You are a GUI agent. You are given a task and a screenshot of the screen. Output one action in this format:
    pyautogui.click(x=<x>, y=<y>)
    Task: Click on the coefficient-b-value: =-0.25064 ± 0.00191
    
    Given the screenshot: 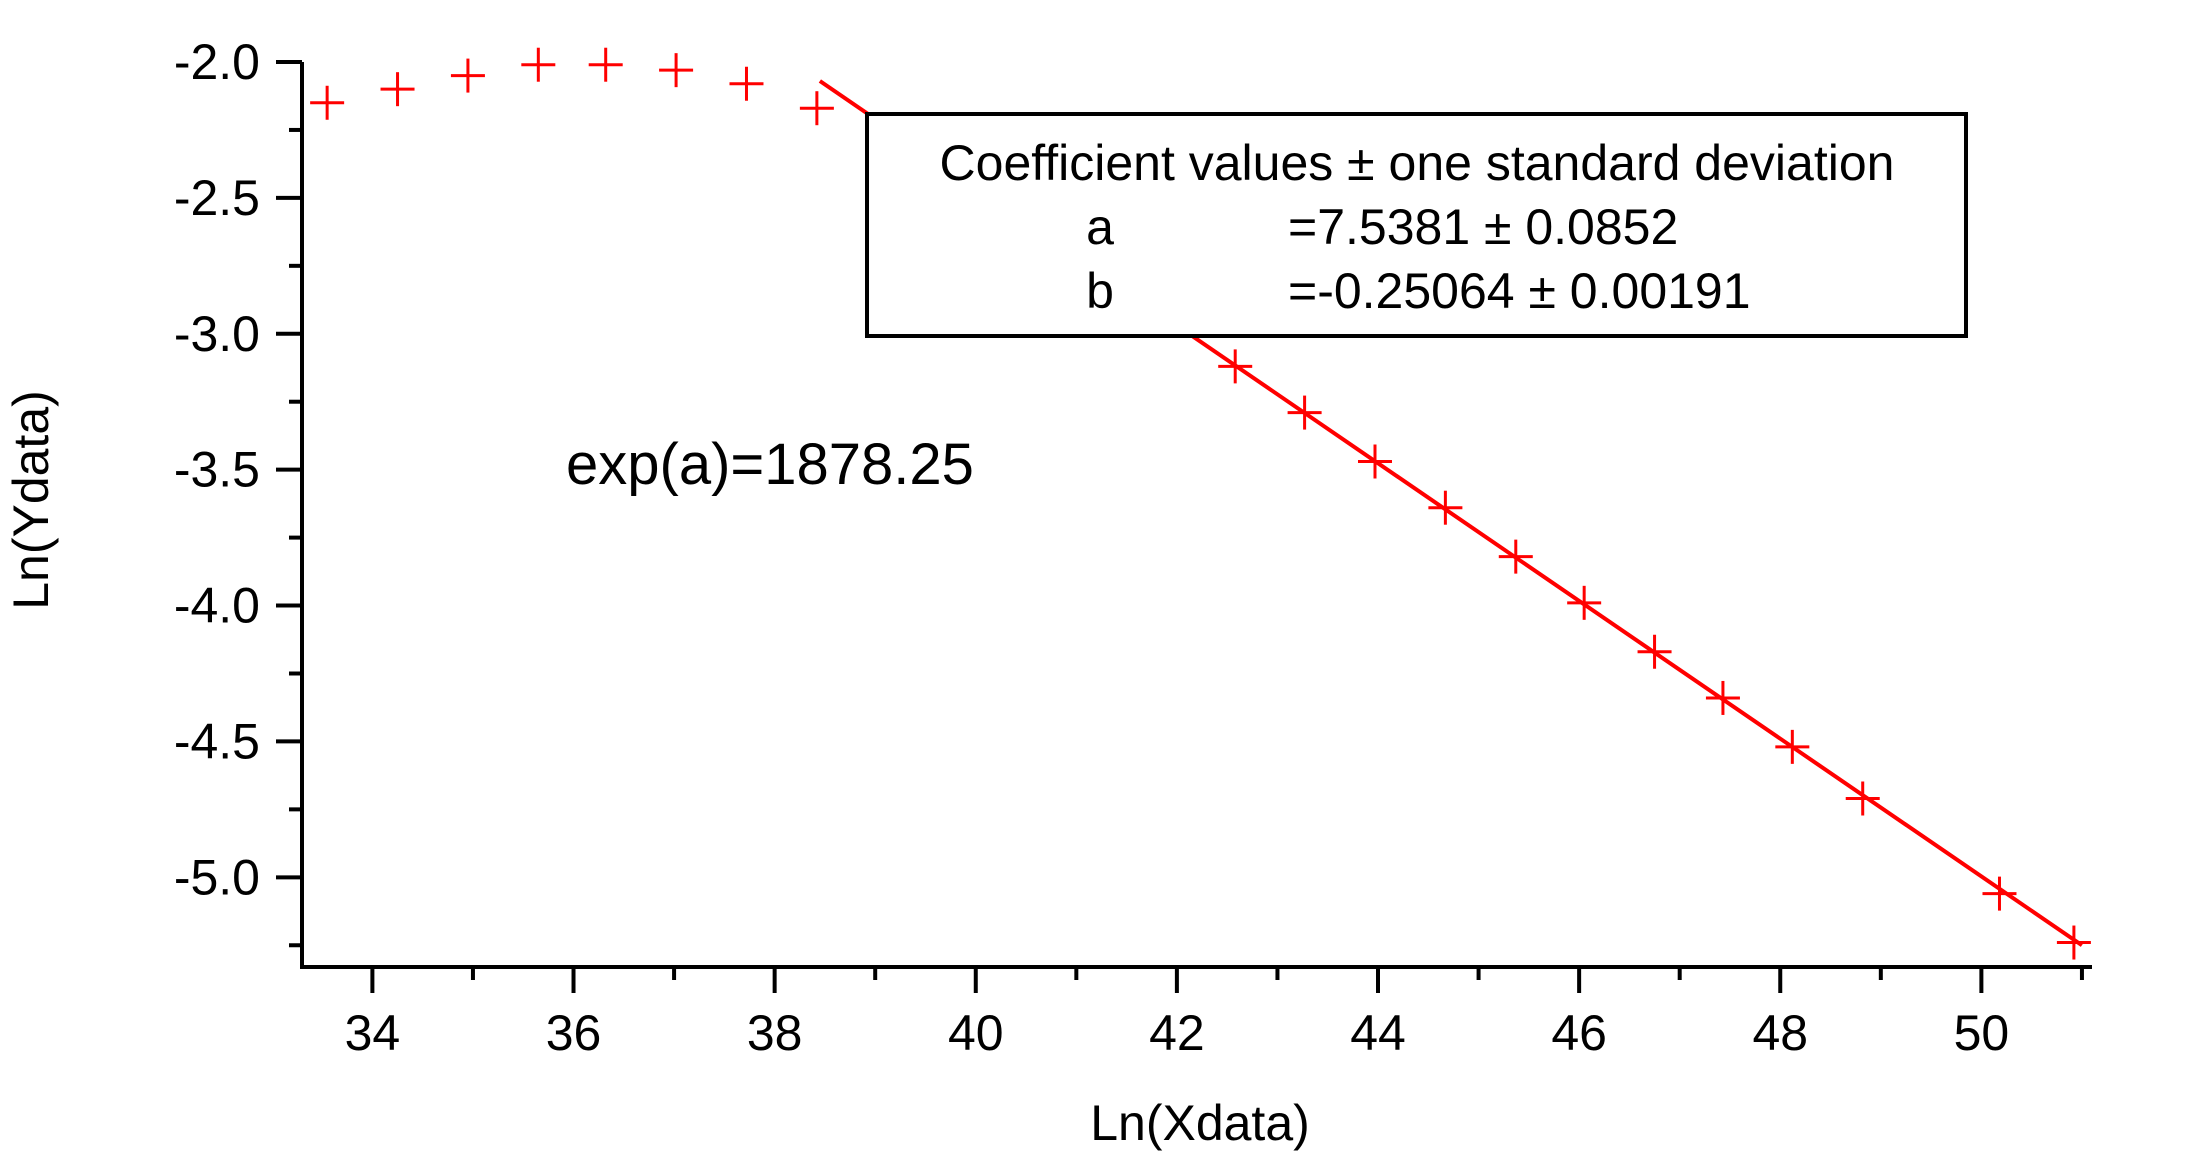 What is the action you would take?
    pyautogui.click(x=1519, y=291)
    